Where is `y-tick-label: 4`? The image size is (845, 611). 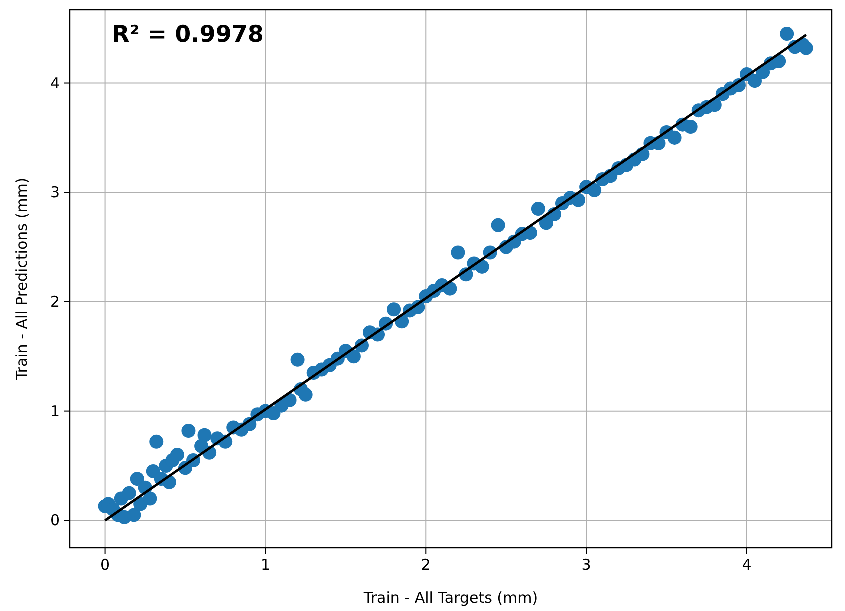
y-tick-label: 4 is located at coordinates (55, 83).